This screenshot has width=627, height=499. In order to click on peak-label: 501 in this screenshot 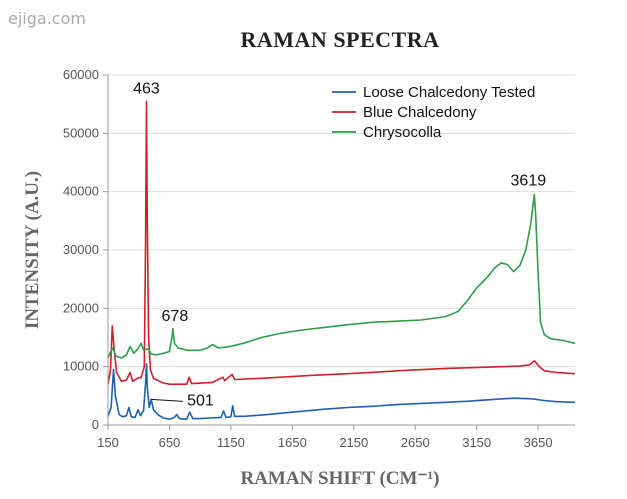, I will do `click(200, 400)`.